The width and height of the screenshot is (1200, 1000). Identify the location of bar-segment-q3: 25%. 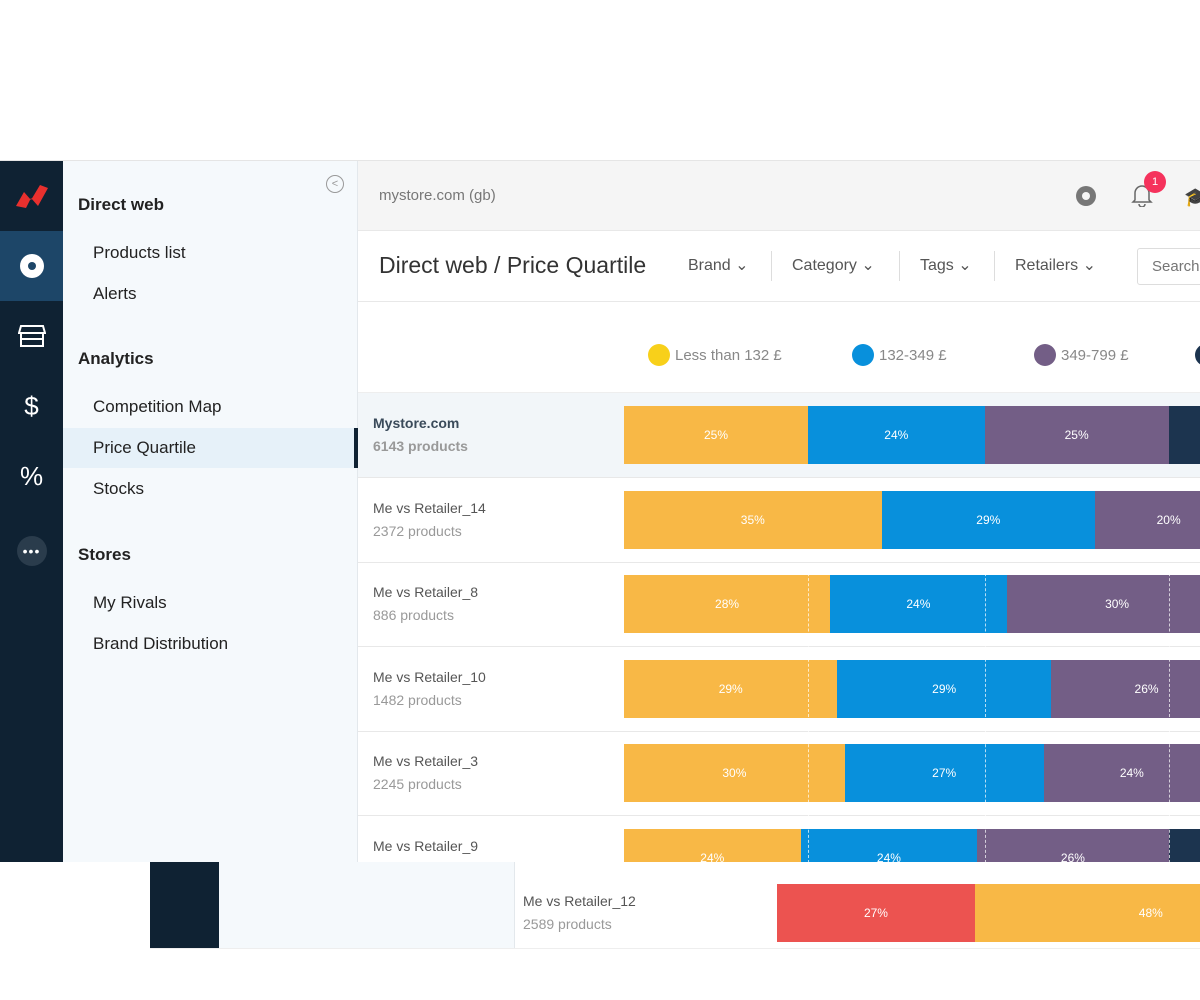
(1076, 435).